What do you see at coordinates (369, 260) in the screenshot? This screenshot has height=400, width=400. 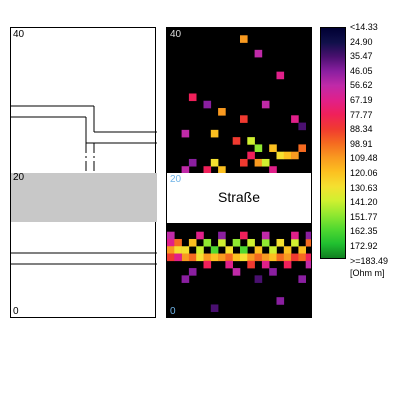 I see `colorbar-tick-label: >=183.49` at bounding box center [369, 260].